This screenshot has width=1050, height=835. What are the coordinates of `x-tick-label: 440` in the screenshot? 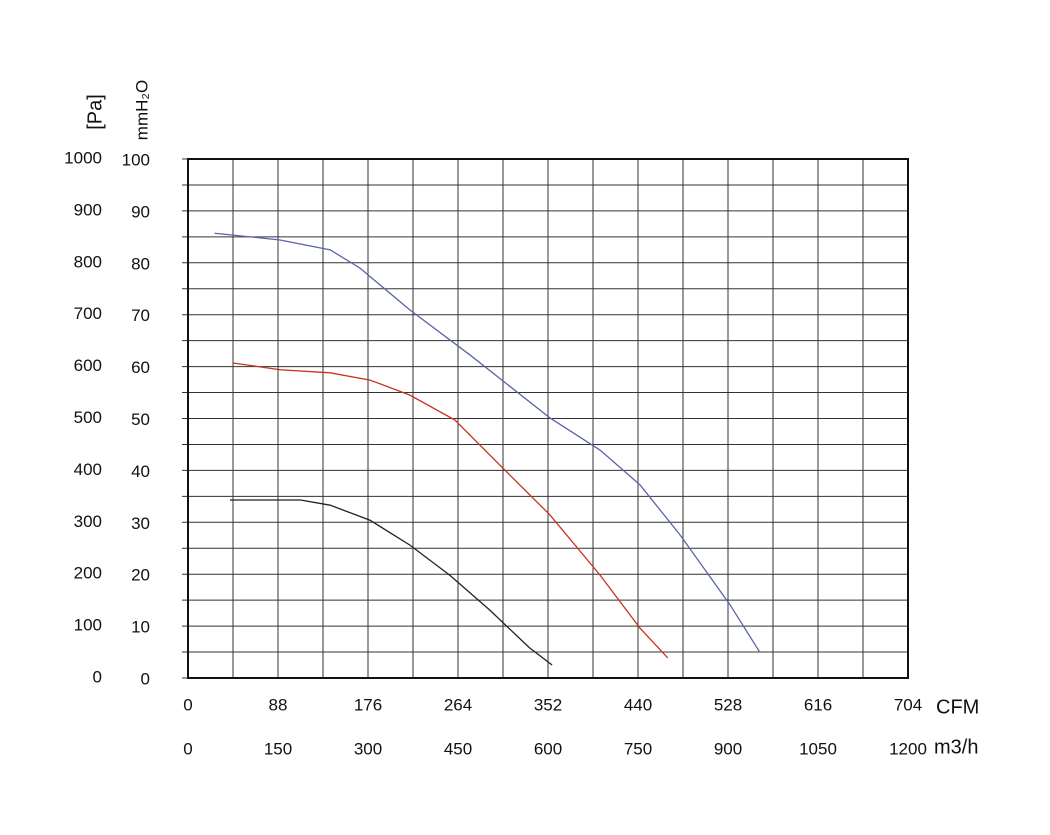 It's located at (638, 704).